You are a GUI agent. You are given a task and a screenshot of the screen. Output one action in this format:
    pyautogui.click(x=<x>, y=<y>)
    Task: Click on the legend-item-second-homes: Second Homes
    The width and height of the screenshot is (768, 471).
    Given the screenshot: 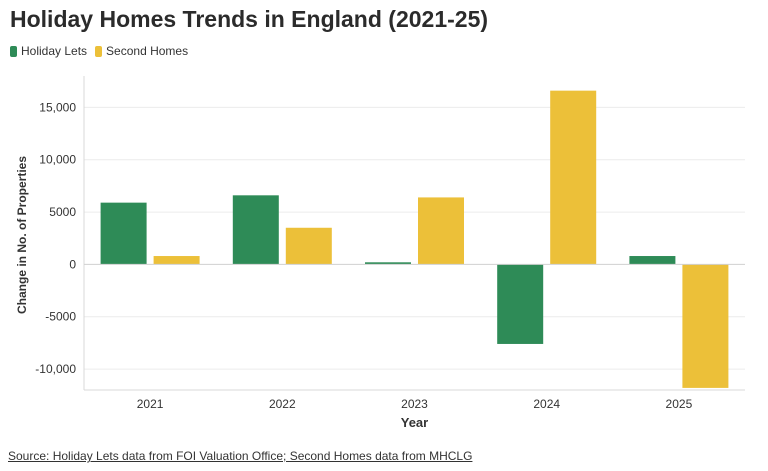 What is the action you would take?
    pyautogui.click(x=141, y=51)
    